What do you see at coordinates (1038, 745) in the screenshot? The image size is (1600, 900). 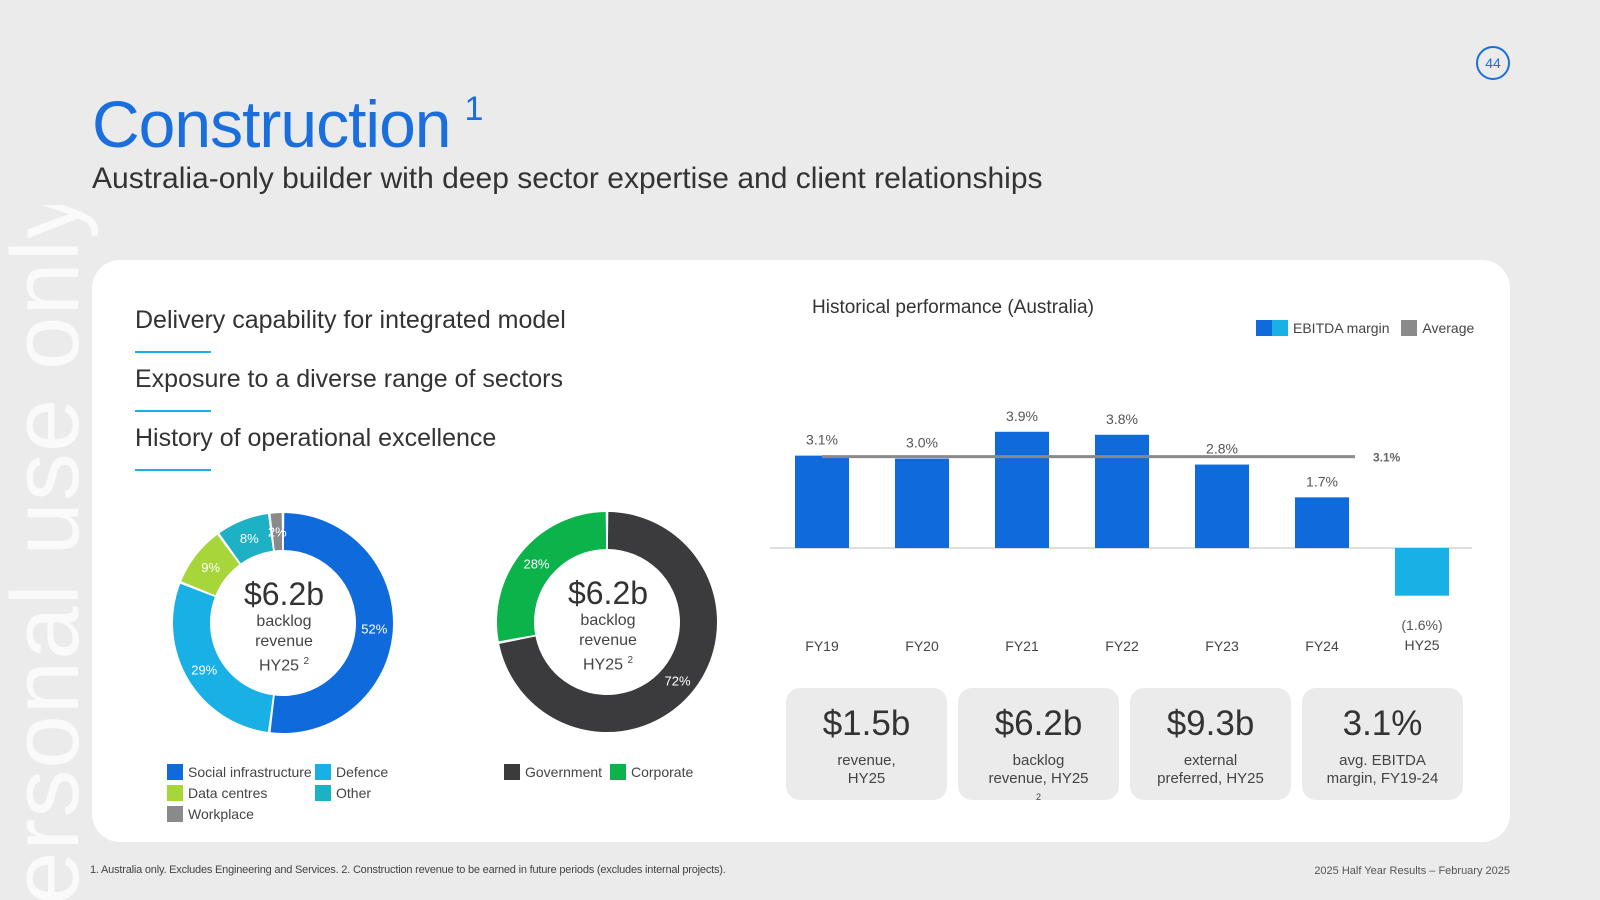 I see `kpi-backlog: $6.2b backlog revenue, HY25 2` at bounding box center [1038, 745].